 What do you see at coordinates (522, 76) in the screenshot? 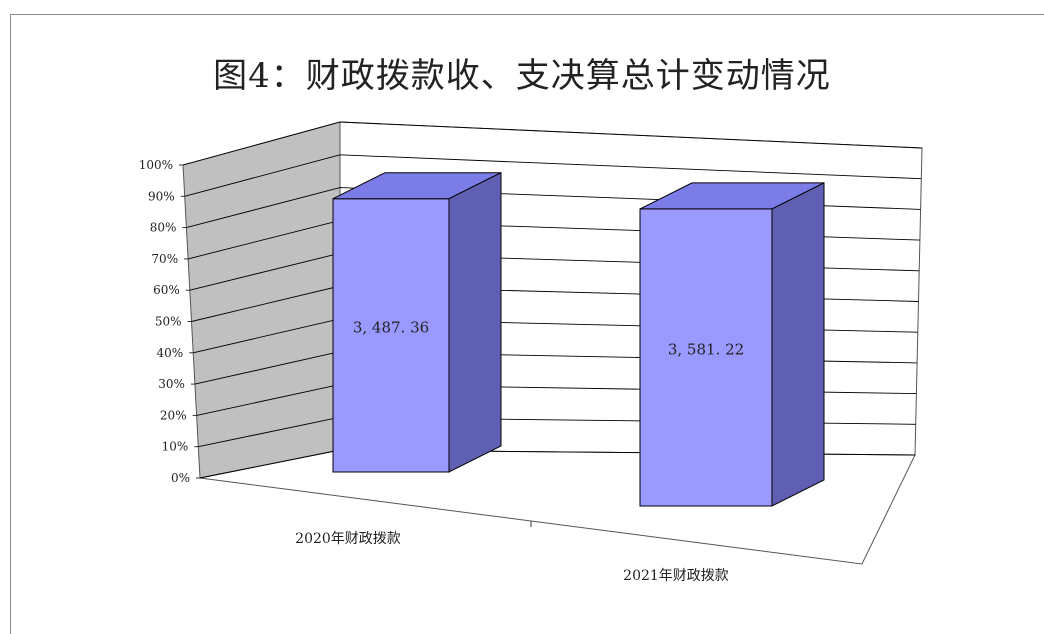
I see `chart-title: 图4：财政拨款收、支决算总计变动情况` at bounding box center [522, 76].